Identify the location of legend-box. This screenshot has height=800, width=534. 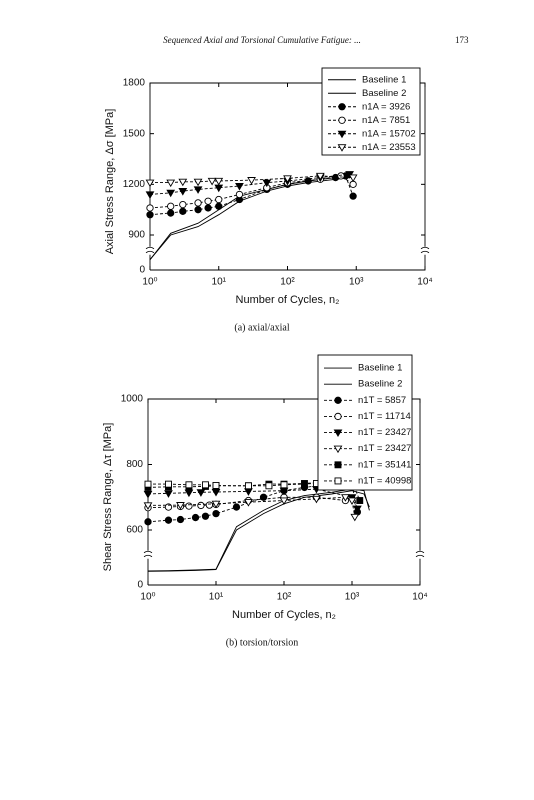
(371, 111).